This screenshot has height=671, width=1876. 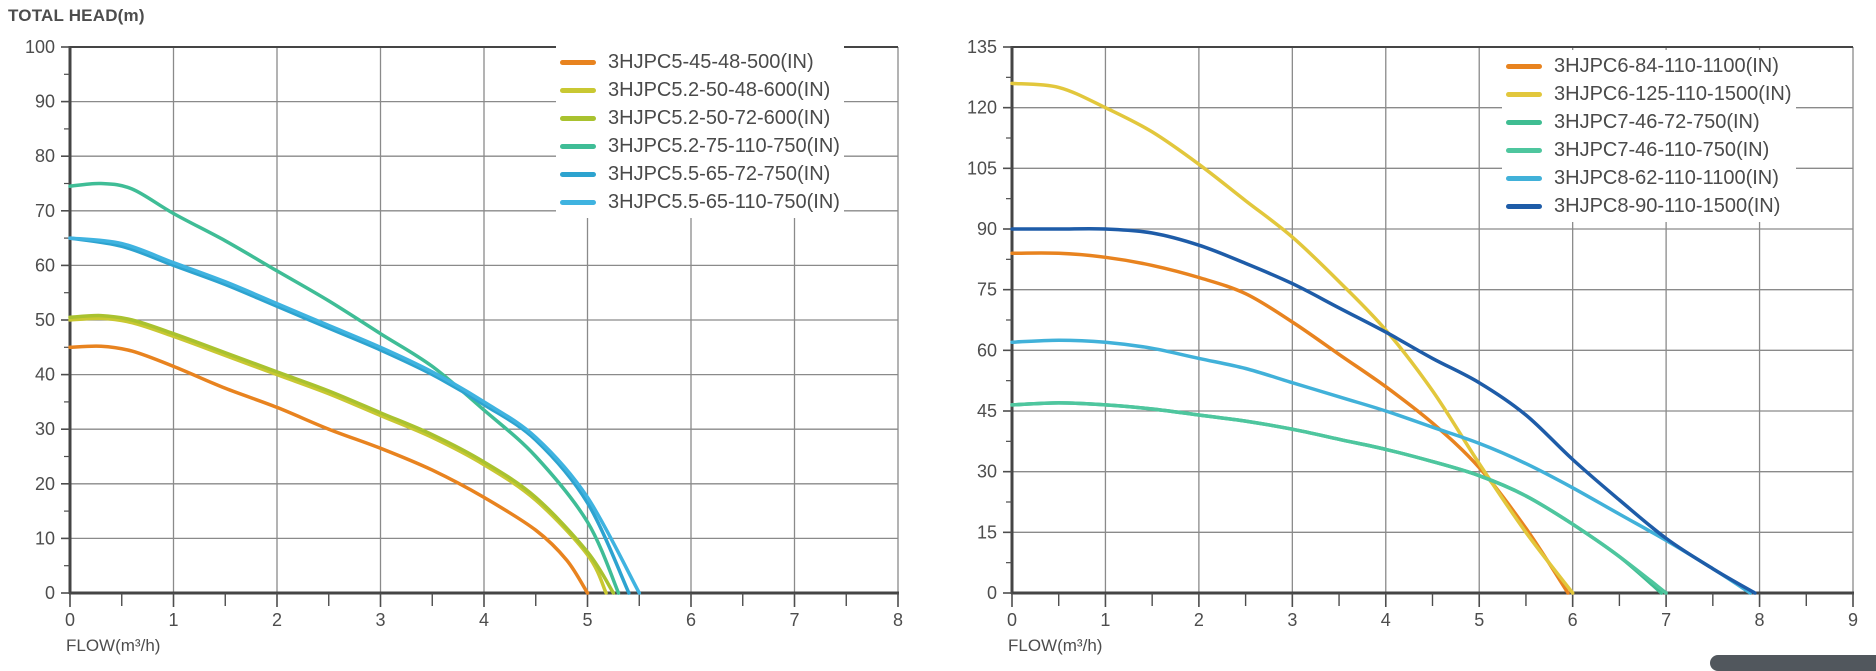 I want to click on legend-label: 3HJPC8-90-110-1500(IN), so click(x=1667, y=205).